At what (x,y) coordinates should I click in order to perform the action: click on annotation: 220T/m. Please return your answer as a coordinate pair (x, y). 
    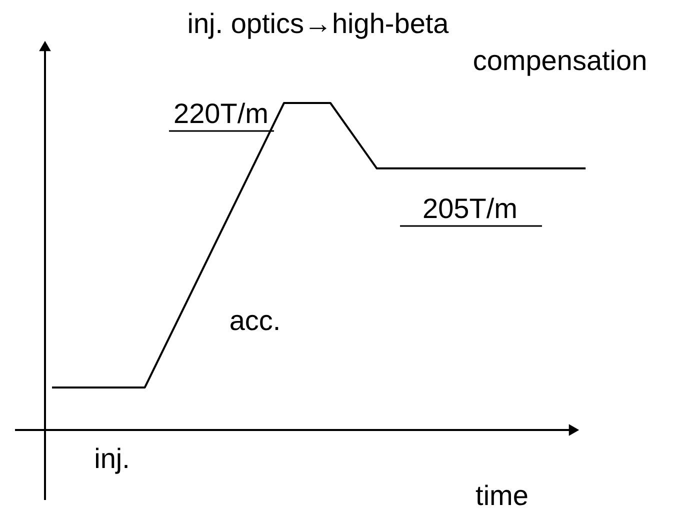
    Looking at the image, I should click on (221, 113).